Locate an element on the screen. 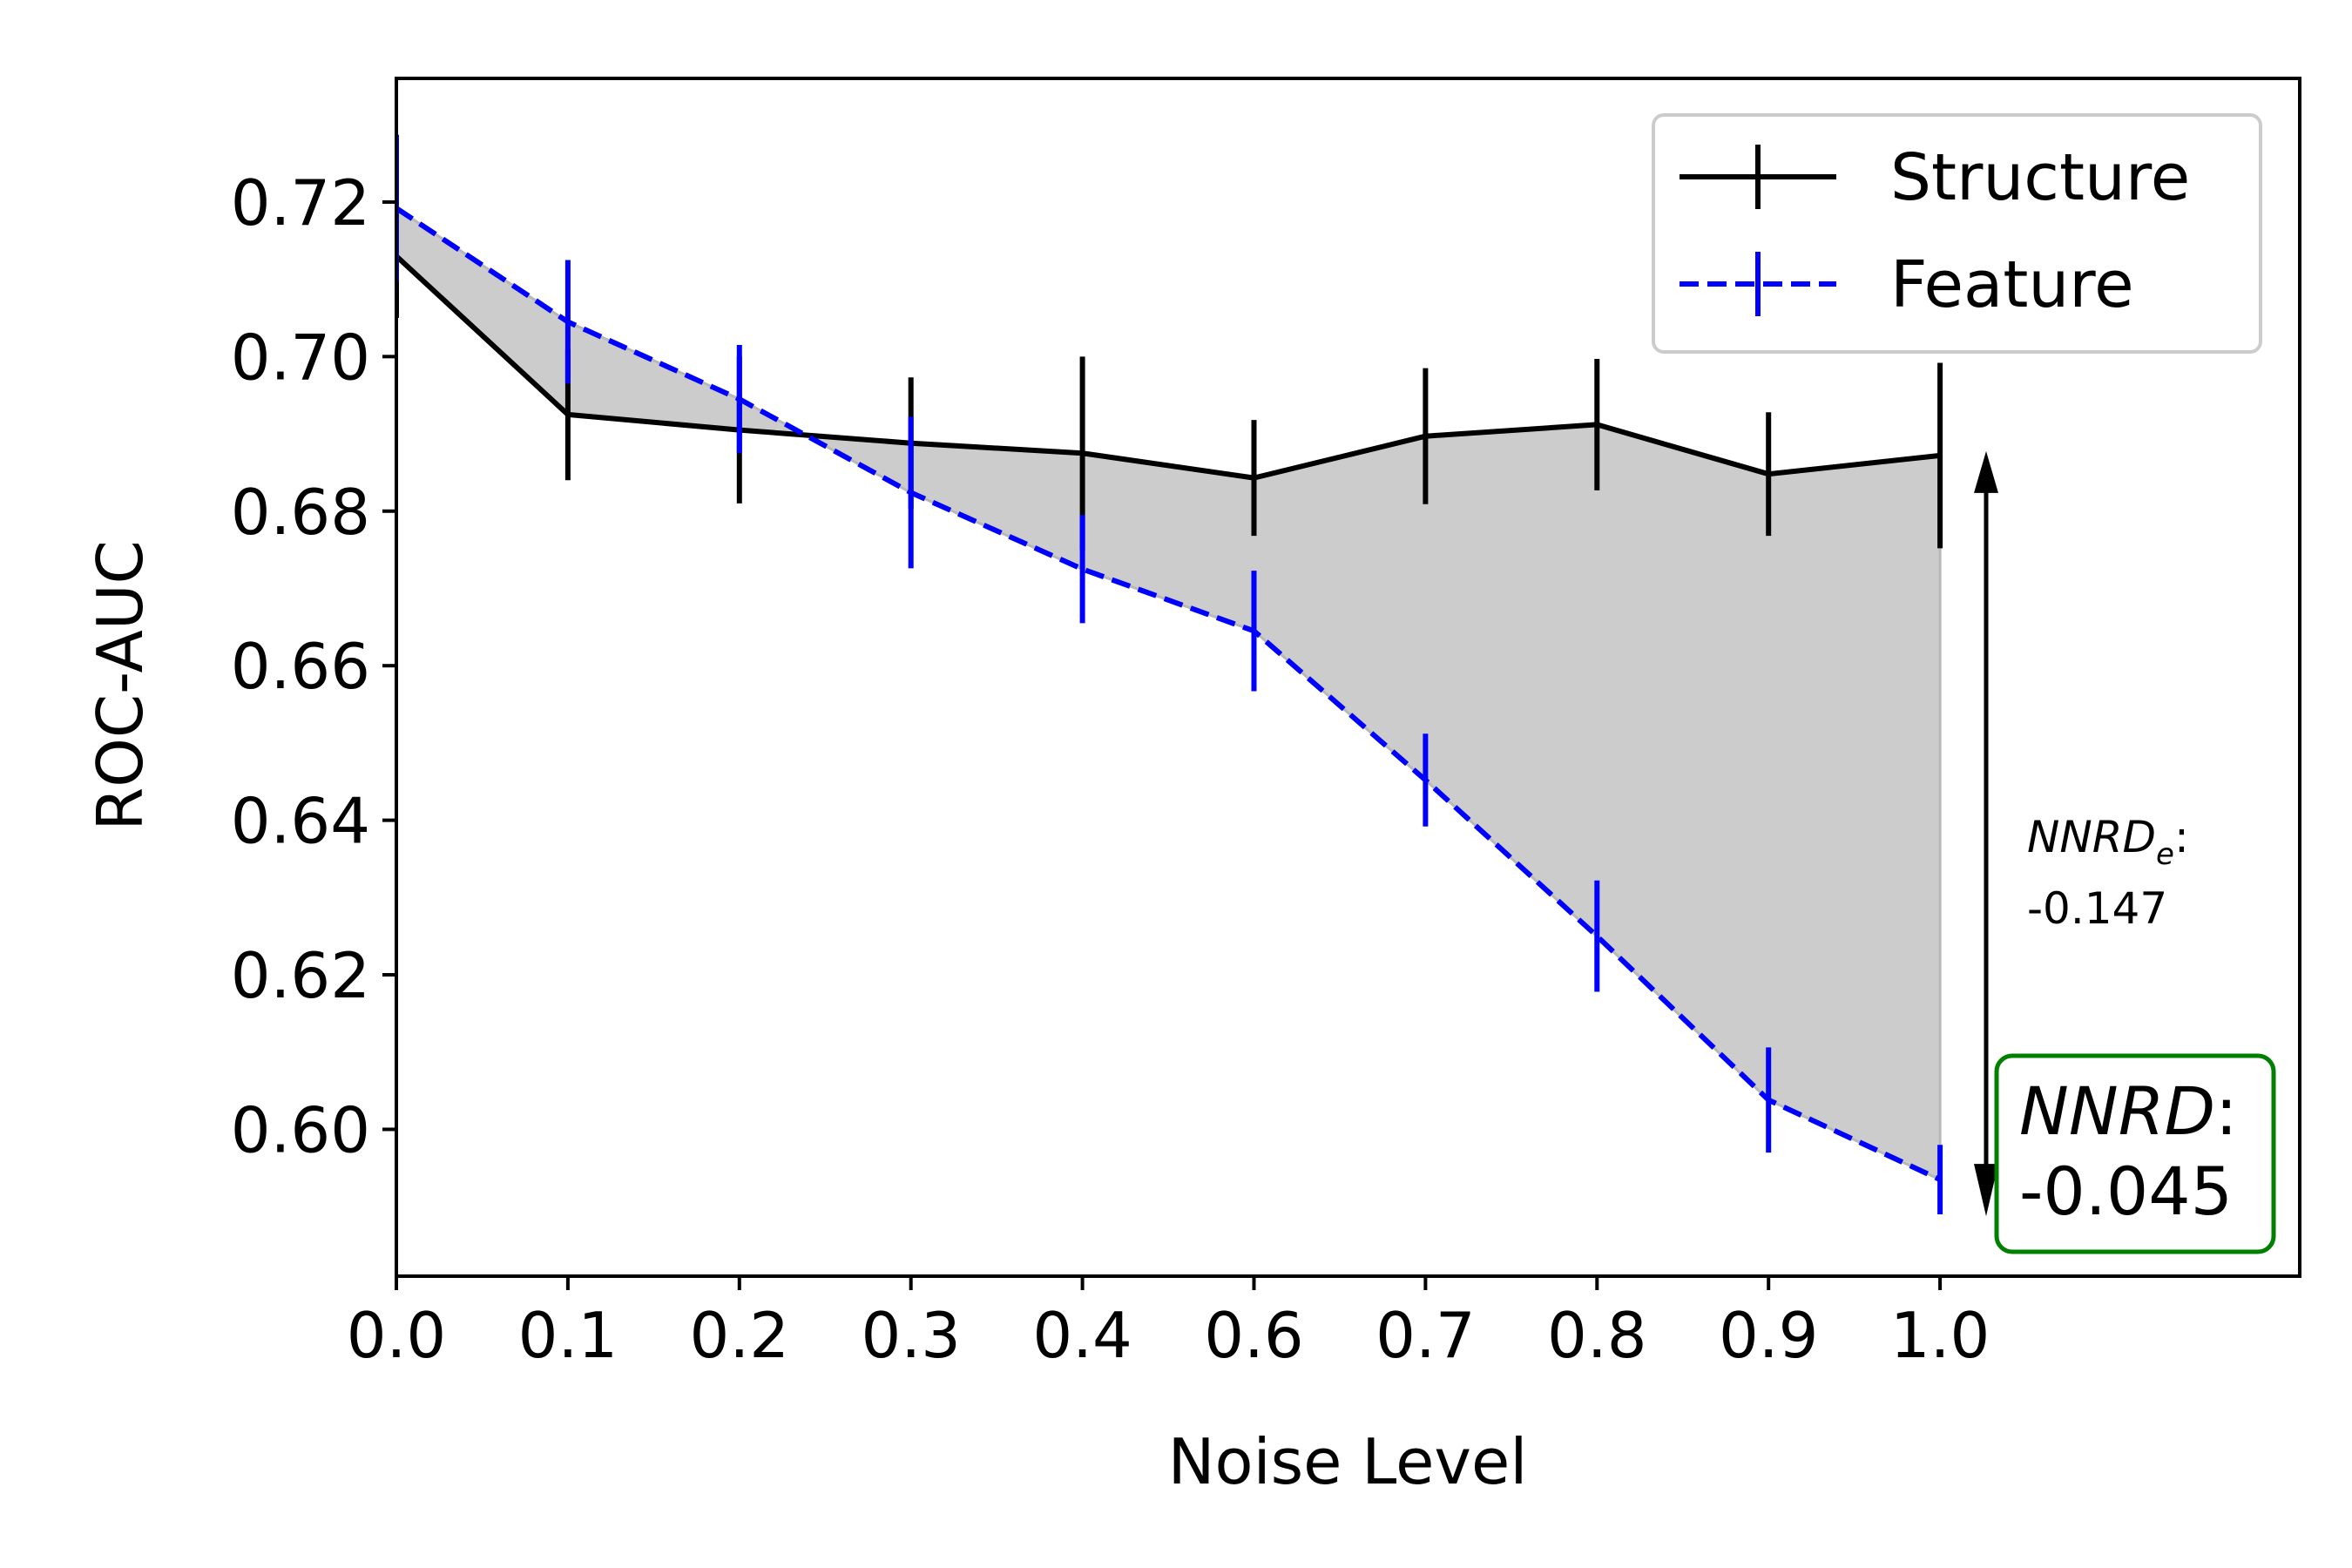 The height and width of the screenshot is (1568, 2352). y-tick-label: 0.68 is located at coordinates (300, 512).